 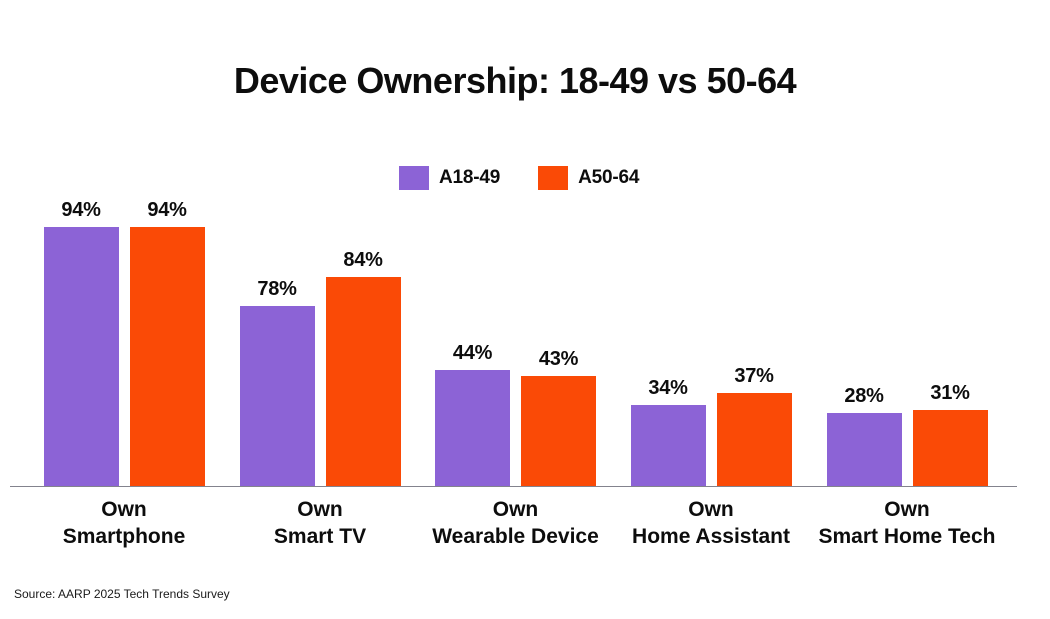 What do you see at coordinates (516, 523) in the screenshot?
I see `category-label-3: Own Wearable Device` at bounding box center [516, 523].